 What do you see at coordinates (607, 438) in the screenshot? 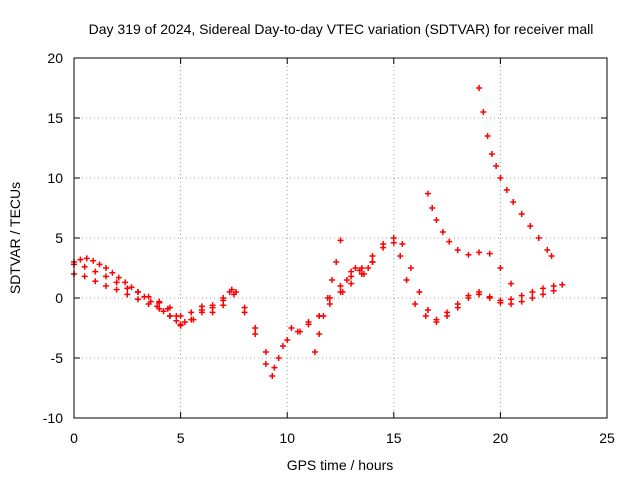
I see `x-tick-label: 25` at bounding box center [607, 438].